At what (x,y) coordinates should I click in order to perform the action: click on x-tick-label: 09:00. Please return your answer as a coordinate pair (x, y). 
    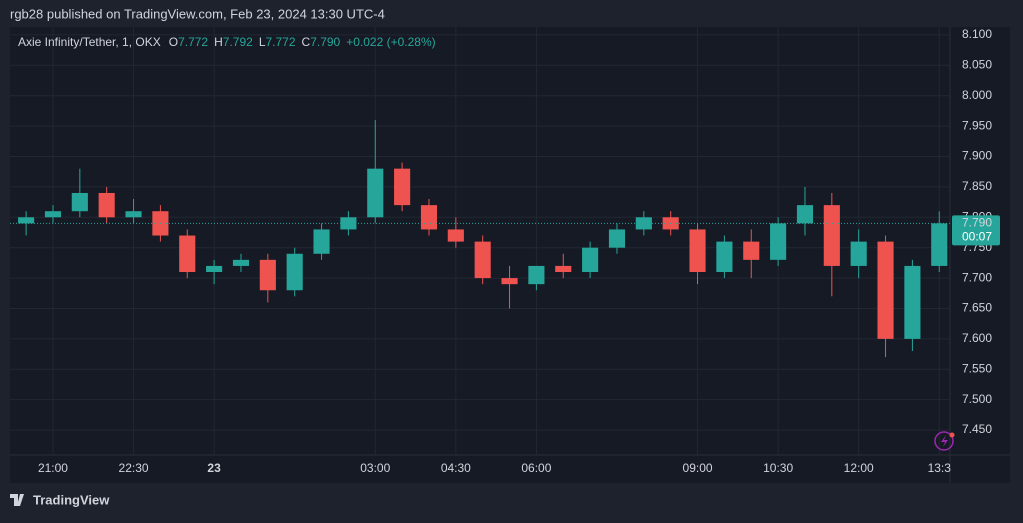
    Looking at the image, I should click on (698, 468).